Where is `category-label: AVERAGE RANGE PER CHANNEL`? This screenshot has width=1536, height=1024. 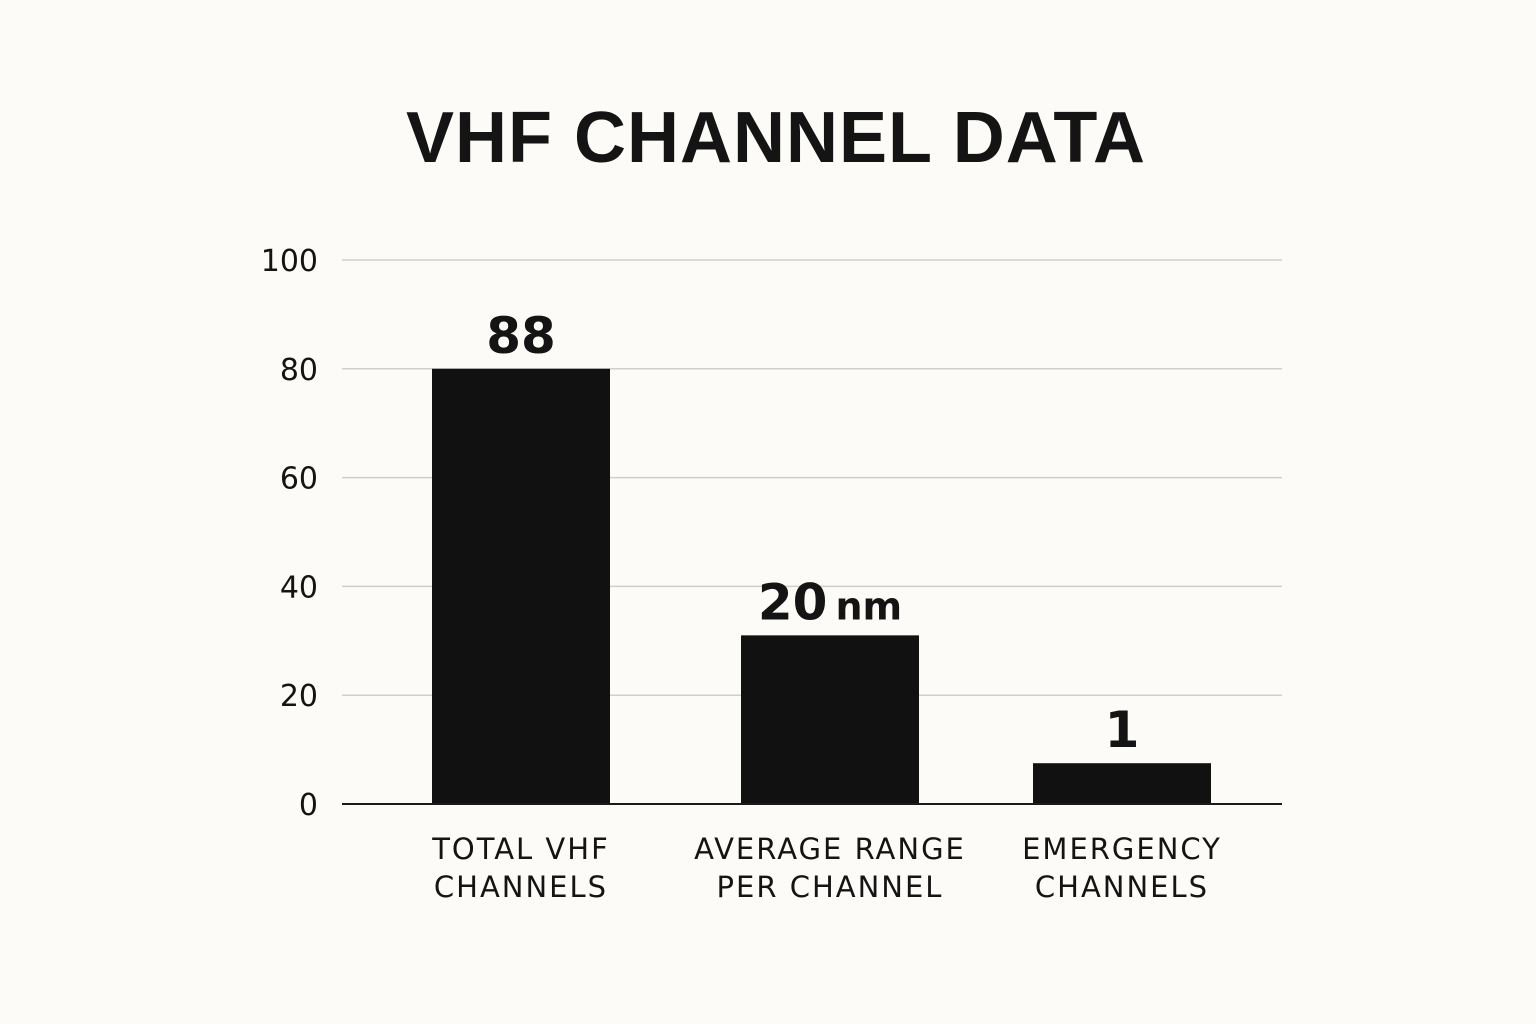 category-label: AVERAGE RANGE PER CHANNEL is located at coordinates (830, 868).